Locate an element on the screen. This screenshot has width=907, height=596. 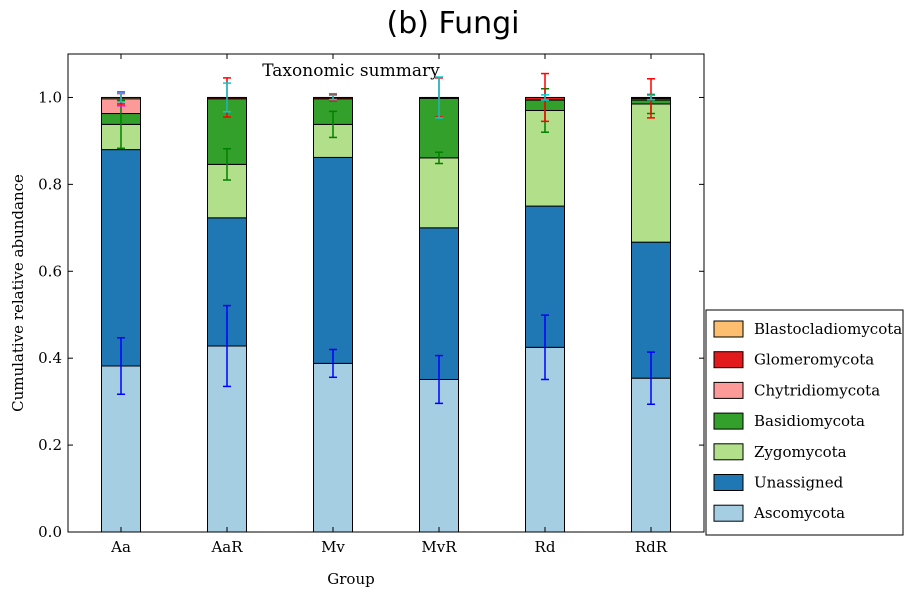
x-tick-label-rdr: RdR is located at coordinates (651, 547).